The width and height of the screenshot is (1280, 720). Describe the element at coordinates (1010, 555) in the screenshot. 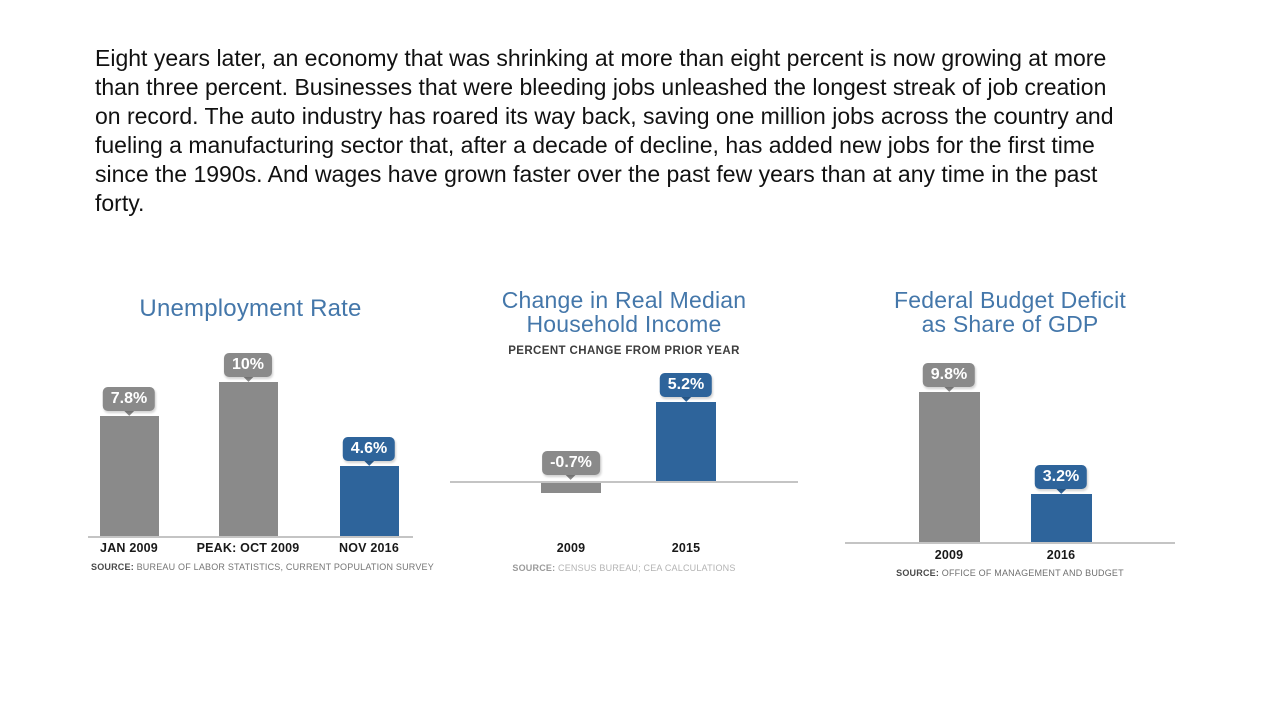

I see `x-axis-labels: 2009 2016` at that location.